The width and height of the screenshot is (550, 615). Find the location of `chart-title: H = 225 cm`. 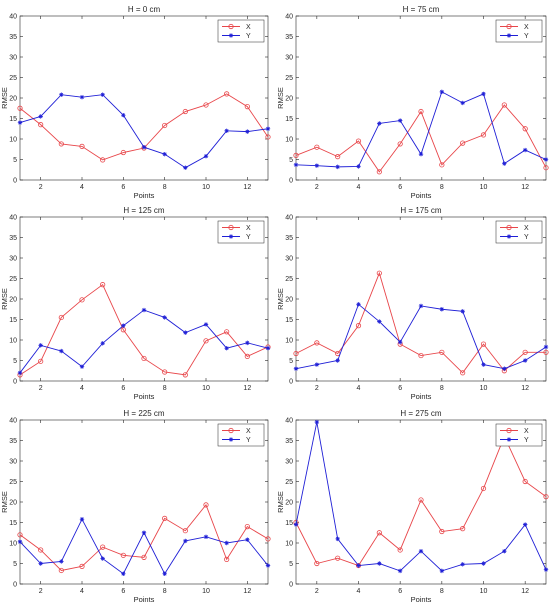

chart-title: H = 225 cm is located at coordinates (143, 413).